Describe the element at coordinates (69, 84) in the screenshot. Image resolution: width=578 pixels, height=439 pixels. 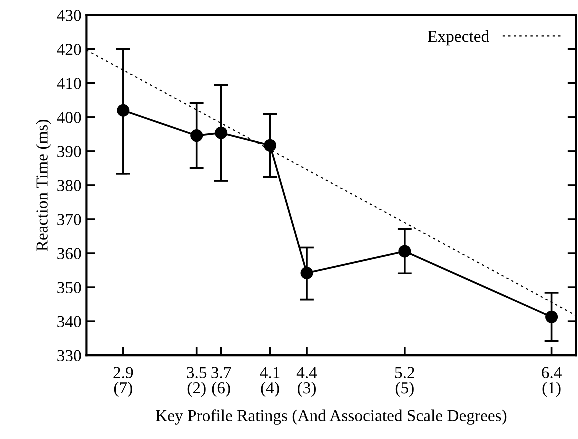
I see `y-tick-label: 410` at that location.